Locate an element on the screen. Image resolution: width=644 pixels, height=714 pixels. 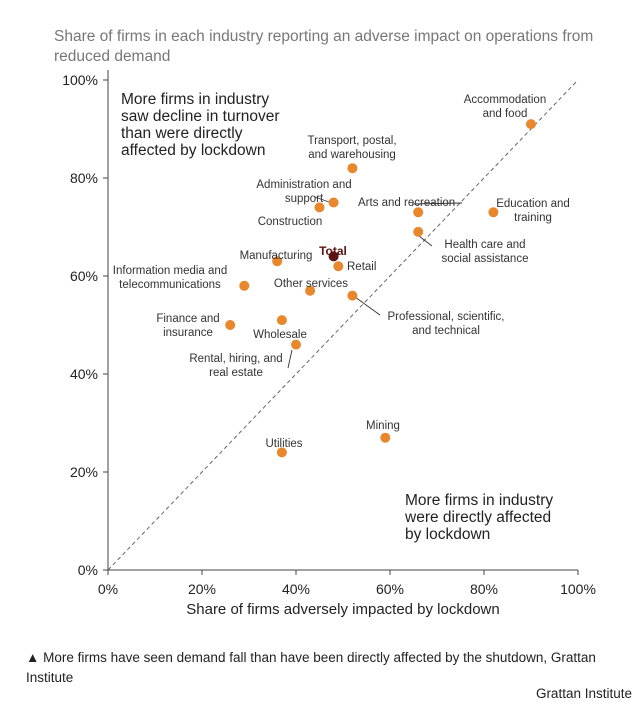
y-tick-label: 40% is located at coordinates (84, 374).